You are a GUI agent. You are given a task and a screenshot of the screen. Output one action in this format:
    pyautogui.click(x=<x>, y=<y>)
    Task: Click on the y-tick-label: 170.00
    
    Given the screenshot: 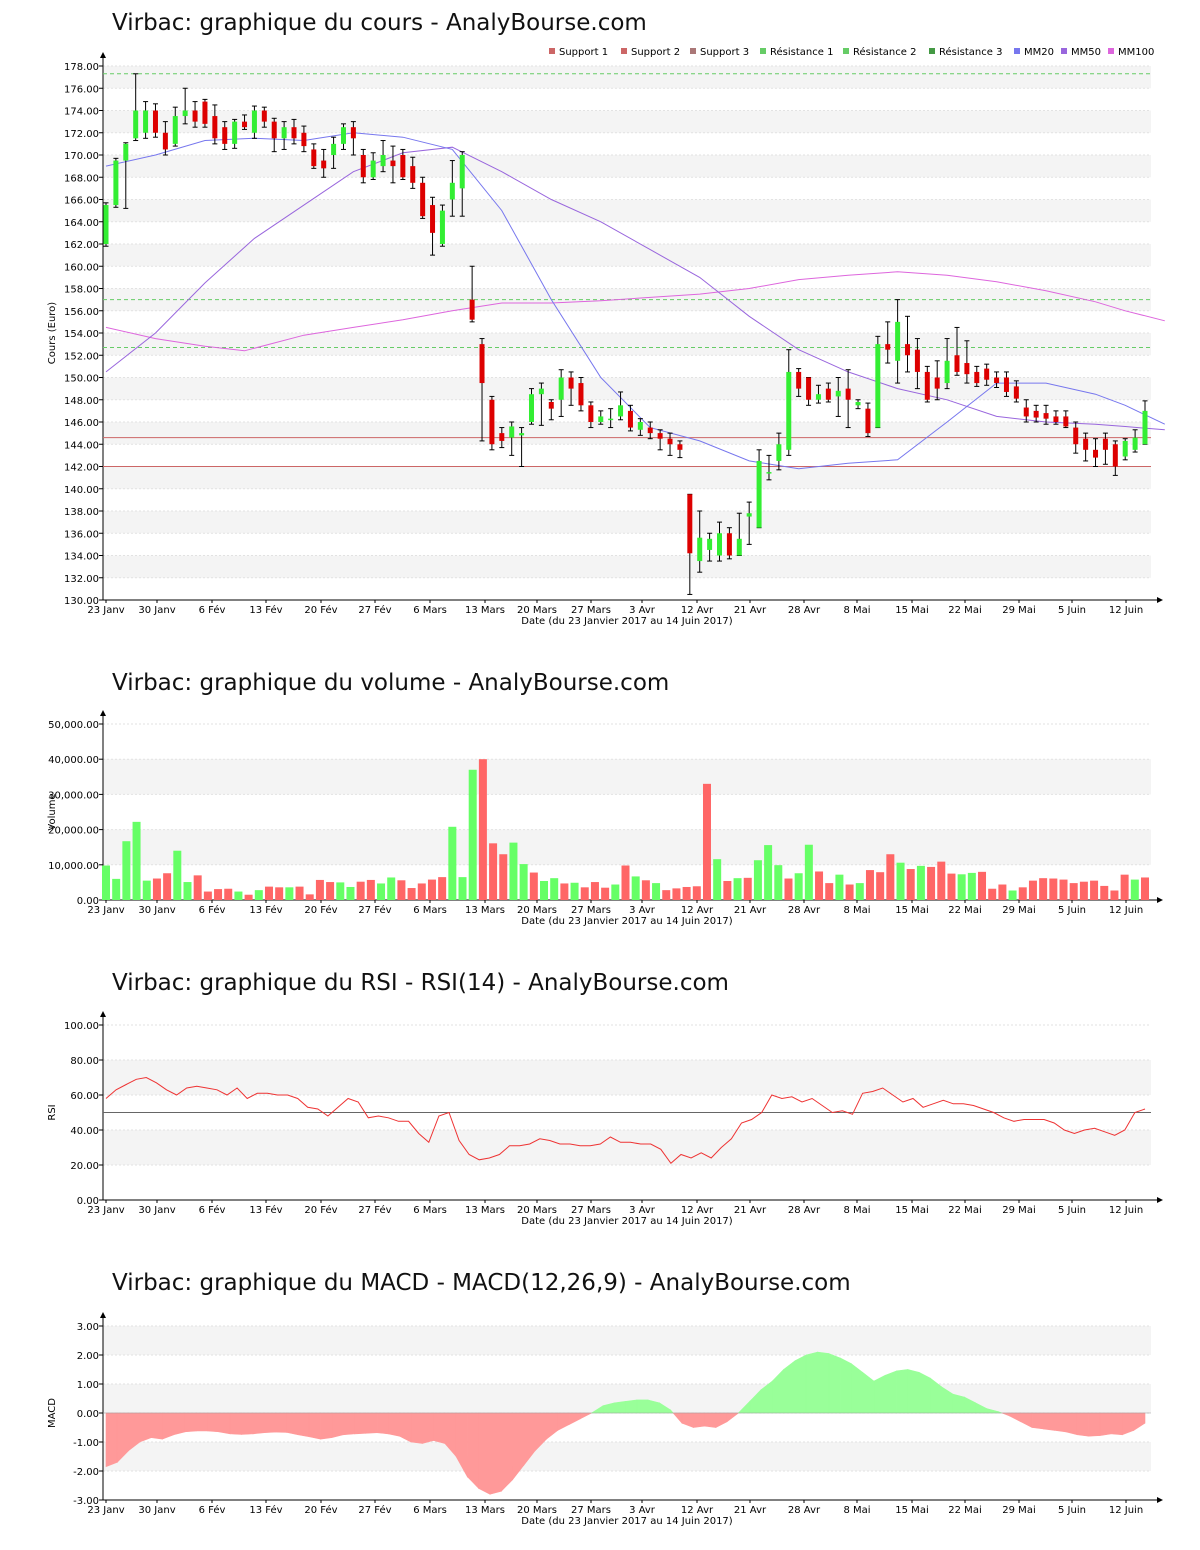 What is the action you would take?
    pyautogui.click(x=81, y=156)
    